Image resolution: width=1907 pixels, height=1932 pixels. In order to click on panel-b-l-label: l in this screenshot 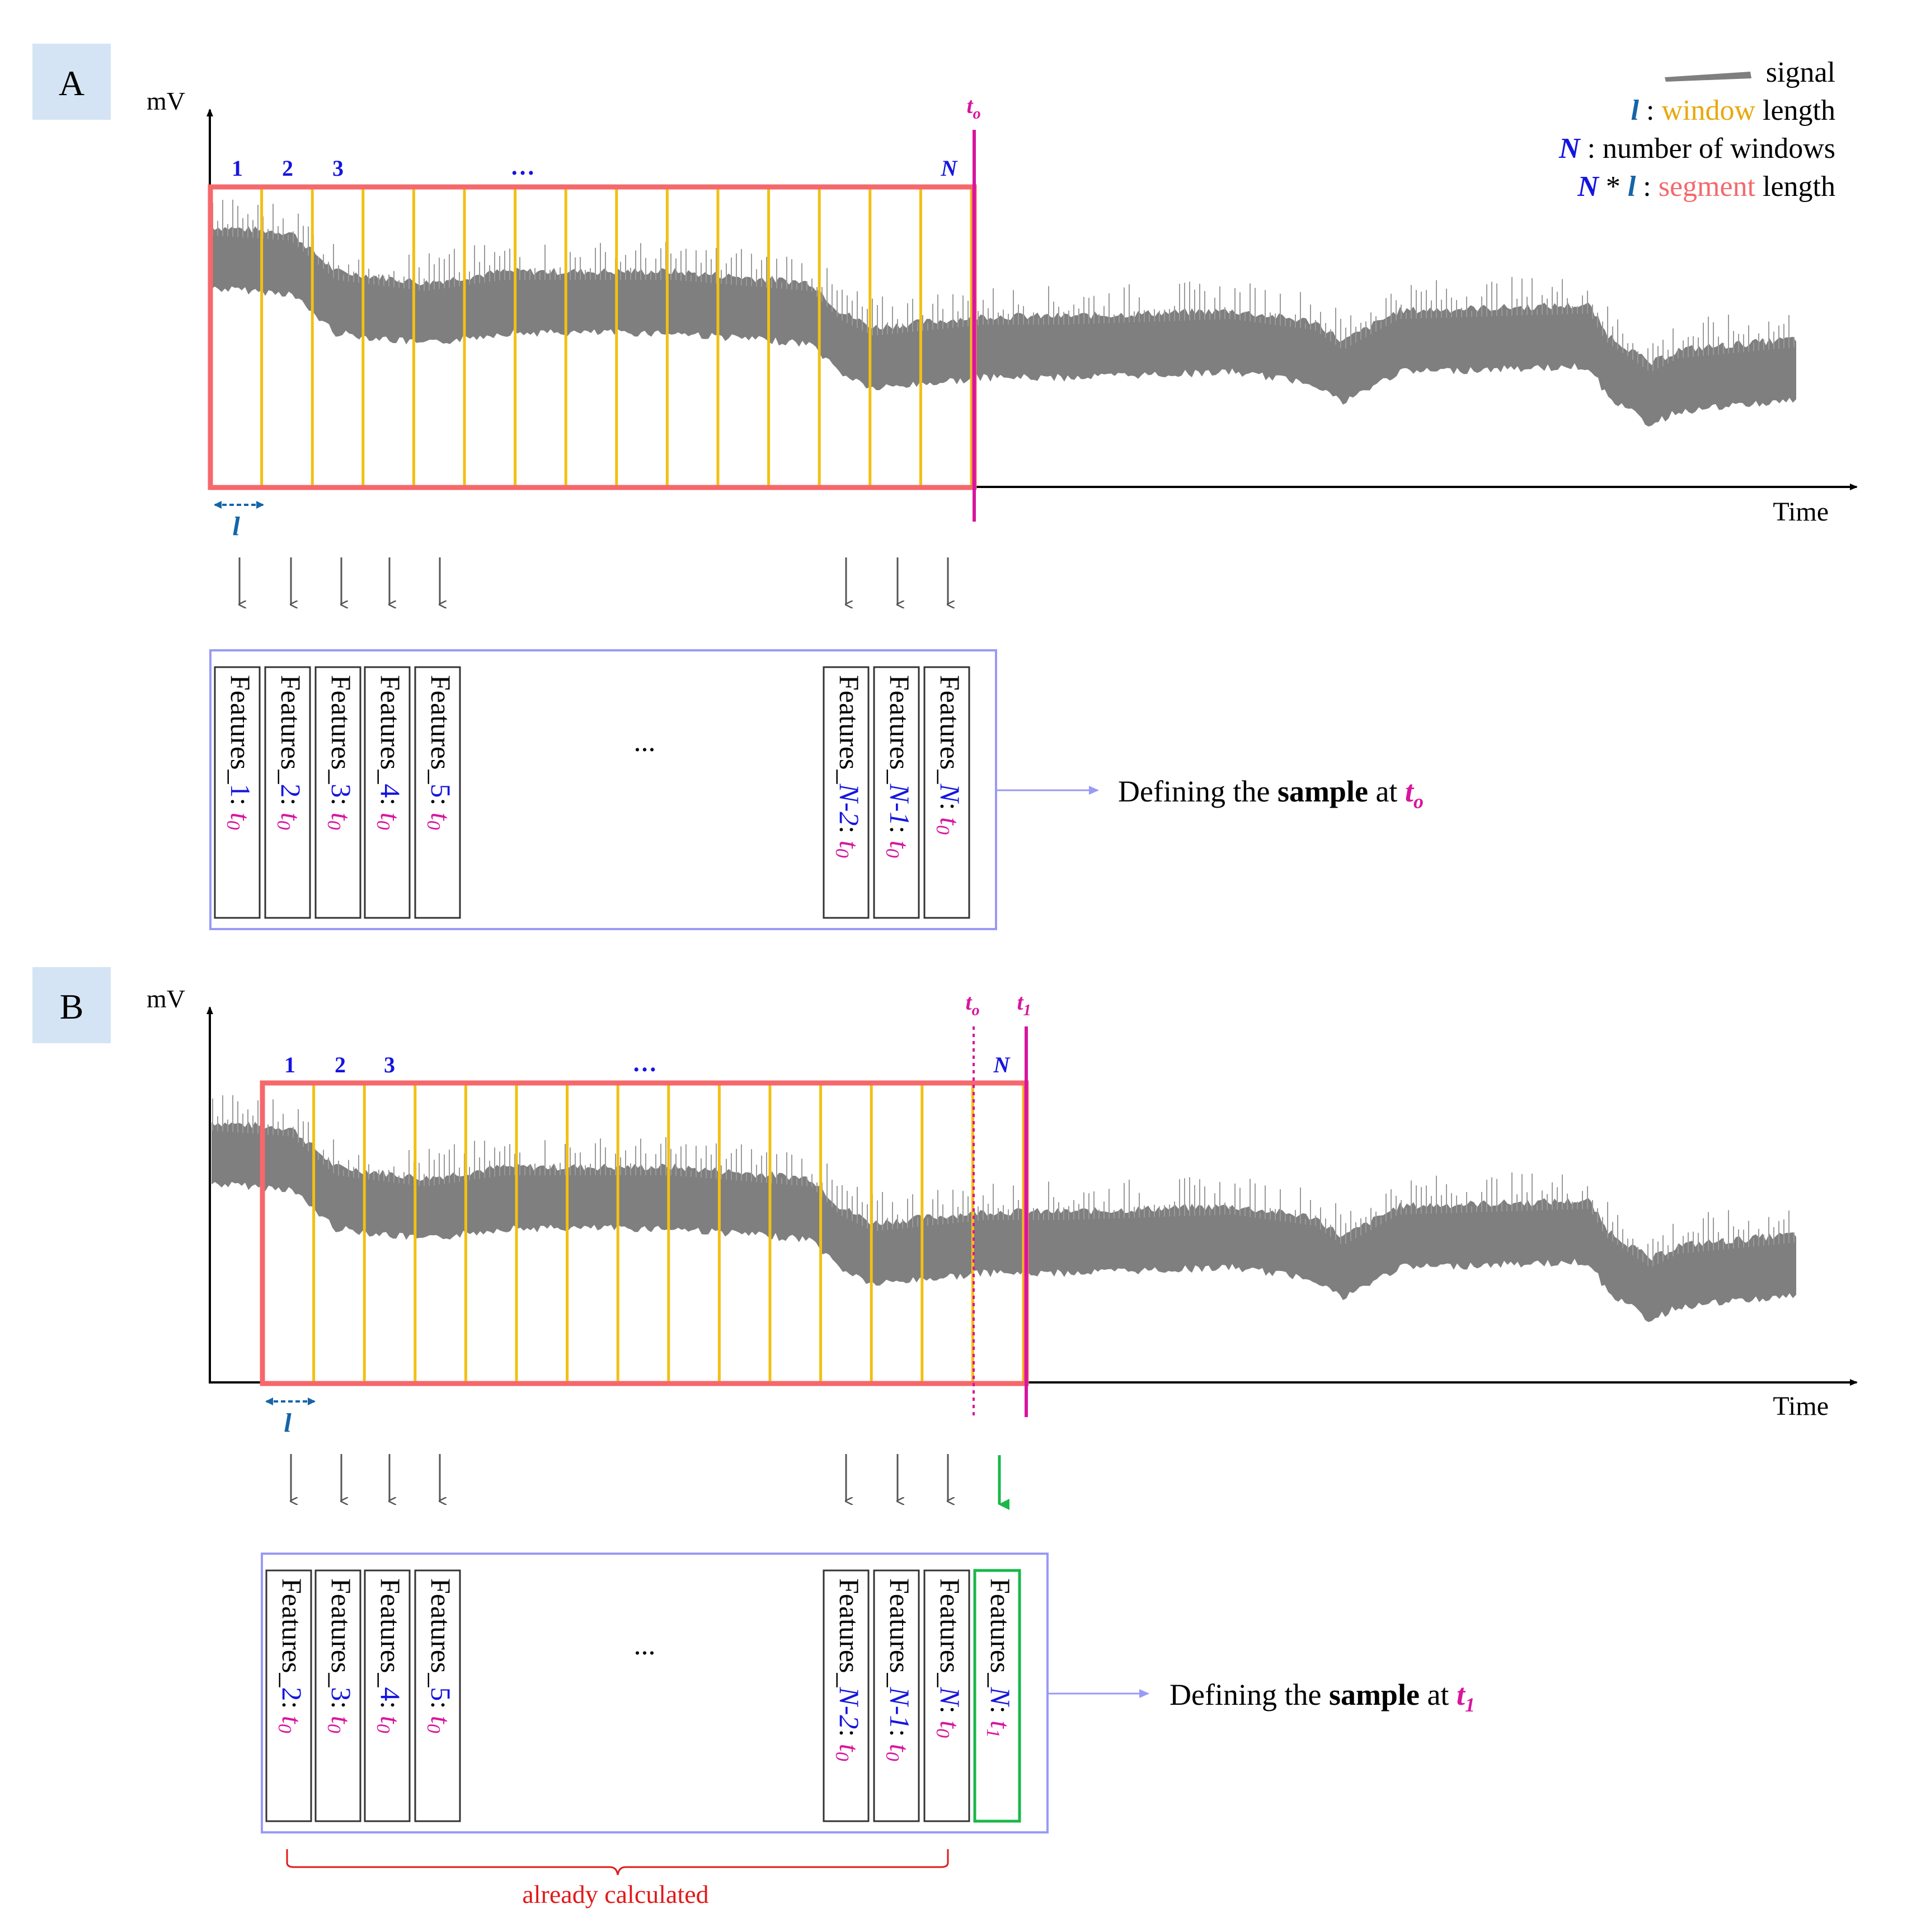, I will do `click(288, 1423)`.